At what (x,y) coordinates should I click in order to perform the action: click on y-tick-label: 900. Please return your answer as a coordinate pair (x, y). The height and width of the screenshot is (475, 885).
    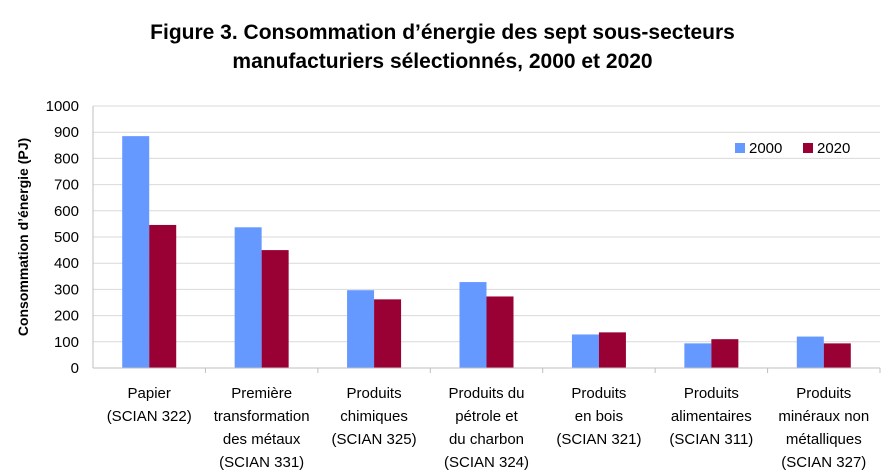
    Looking at the image, I should click on (66, 132).